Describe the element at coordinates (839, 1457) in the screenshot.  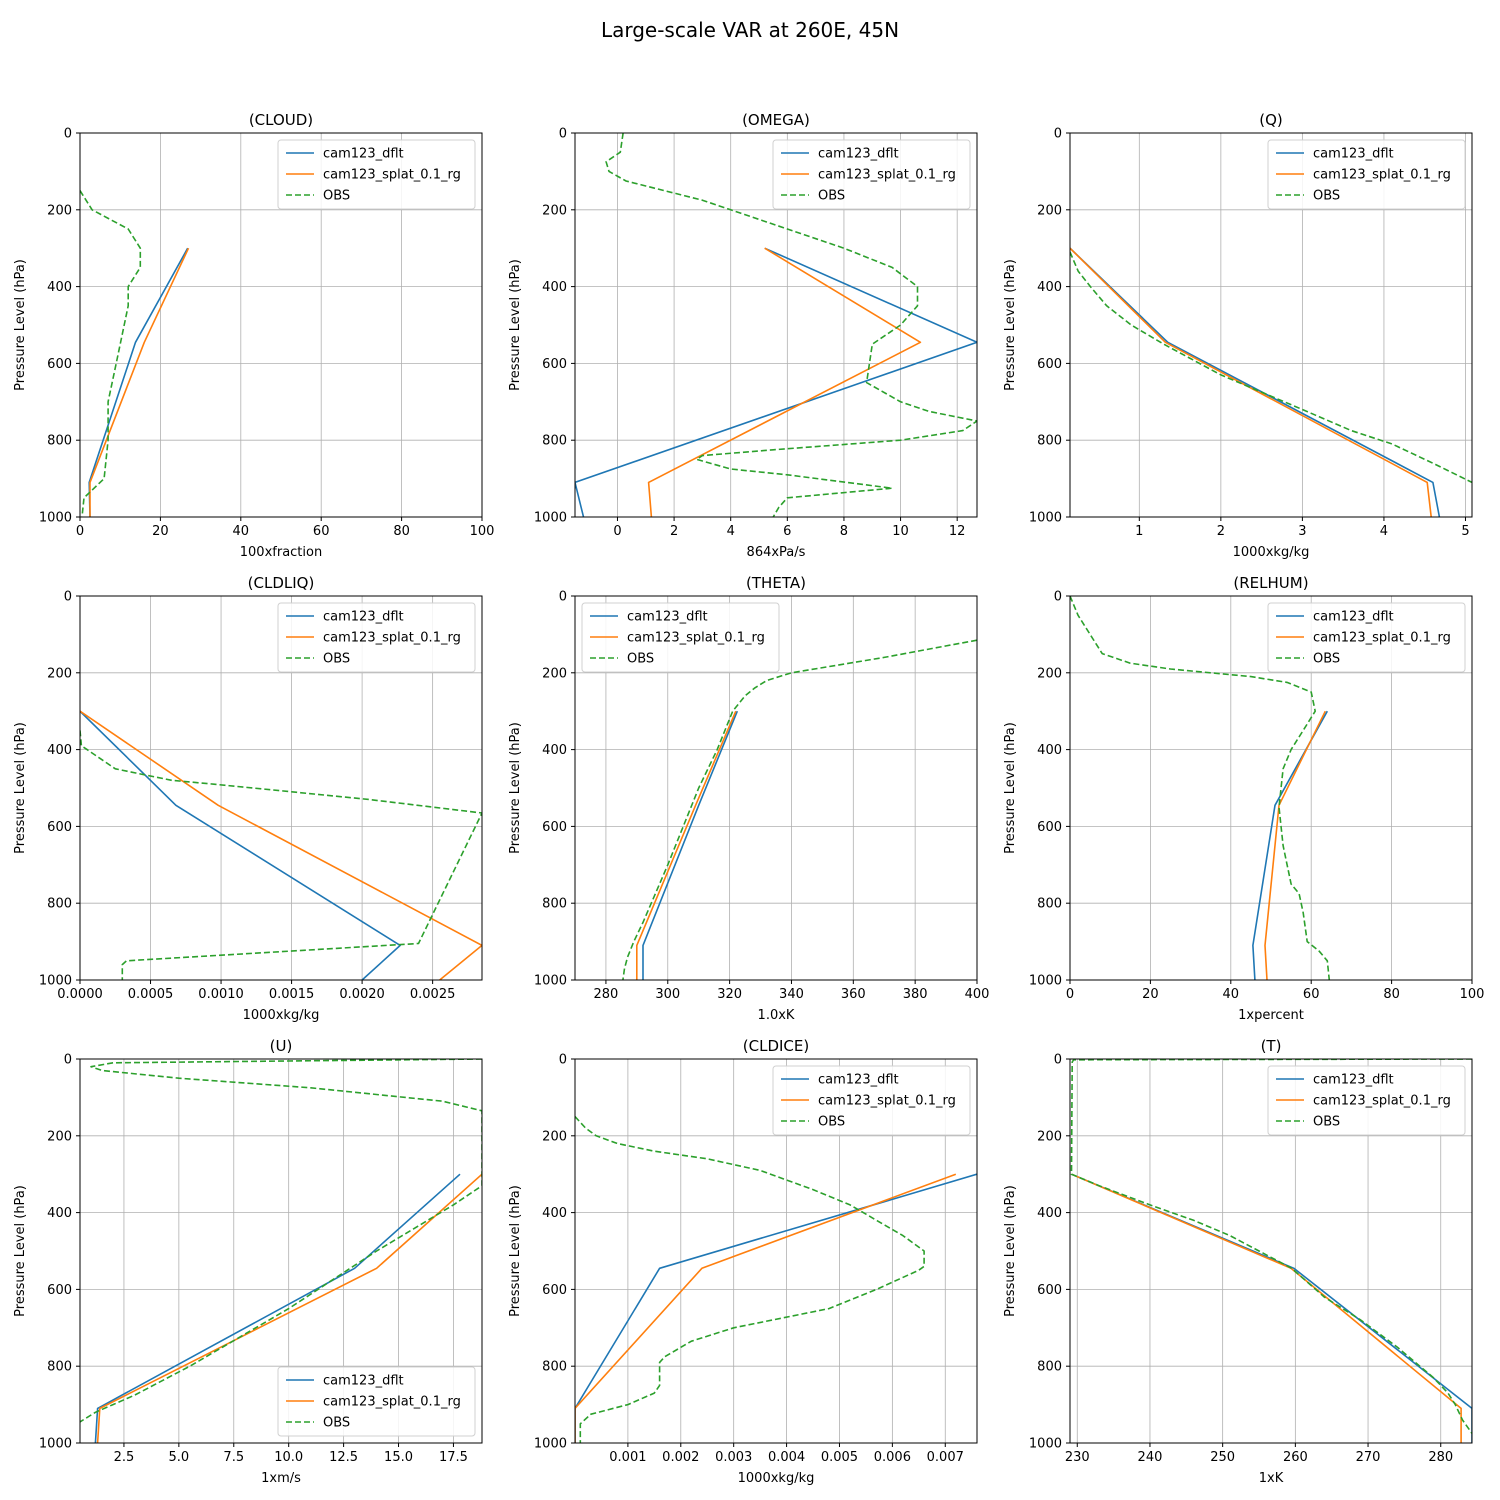
I see `x-tick-label: 0.005` at that location.